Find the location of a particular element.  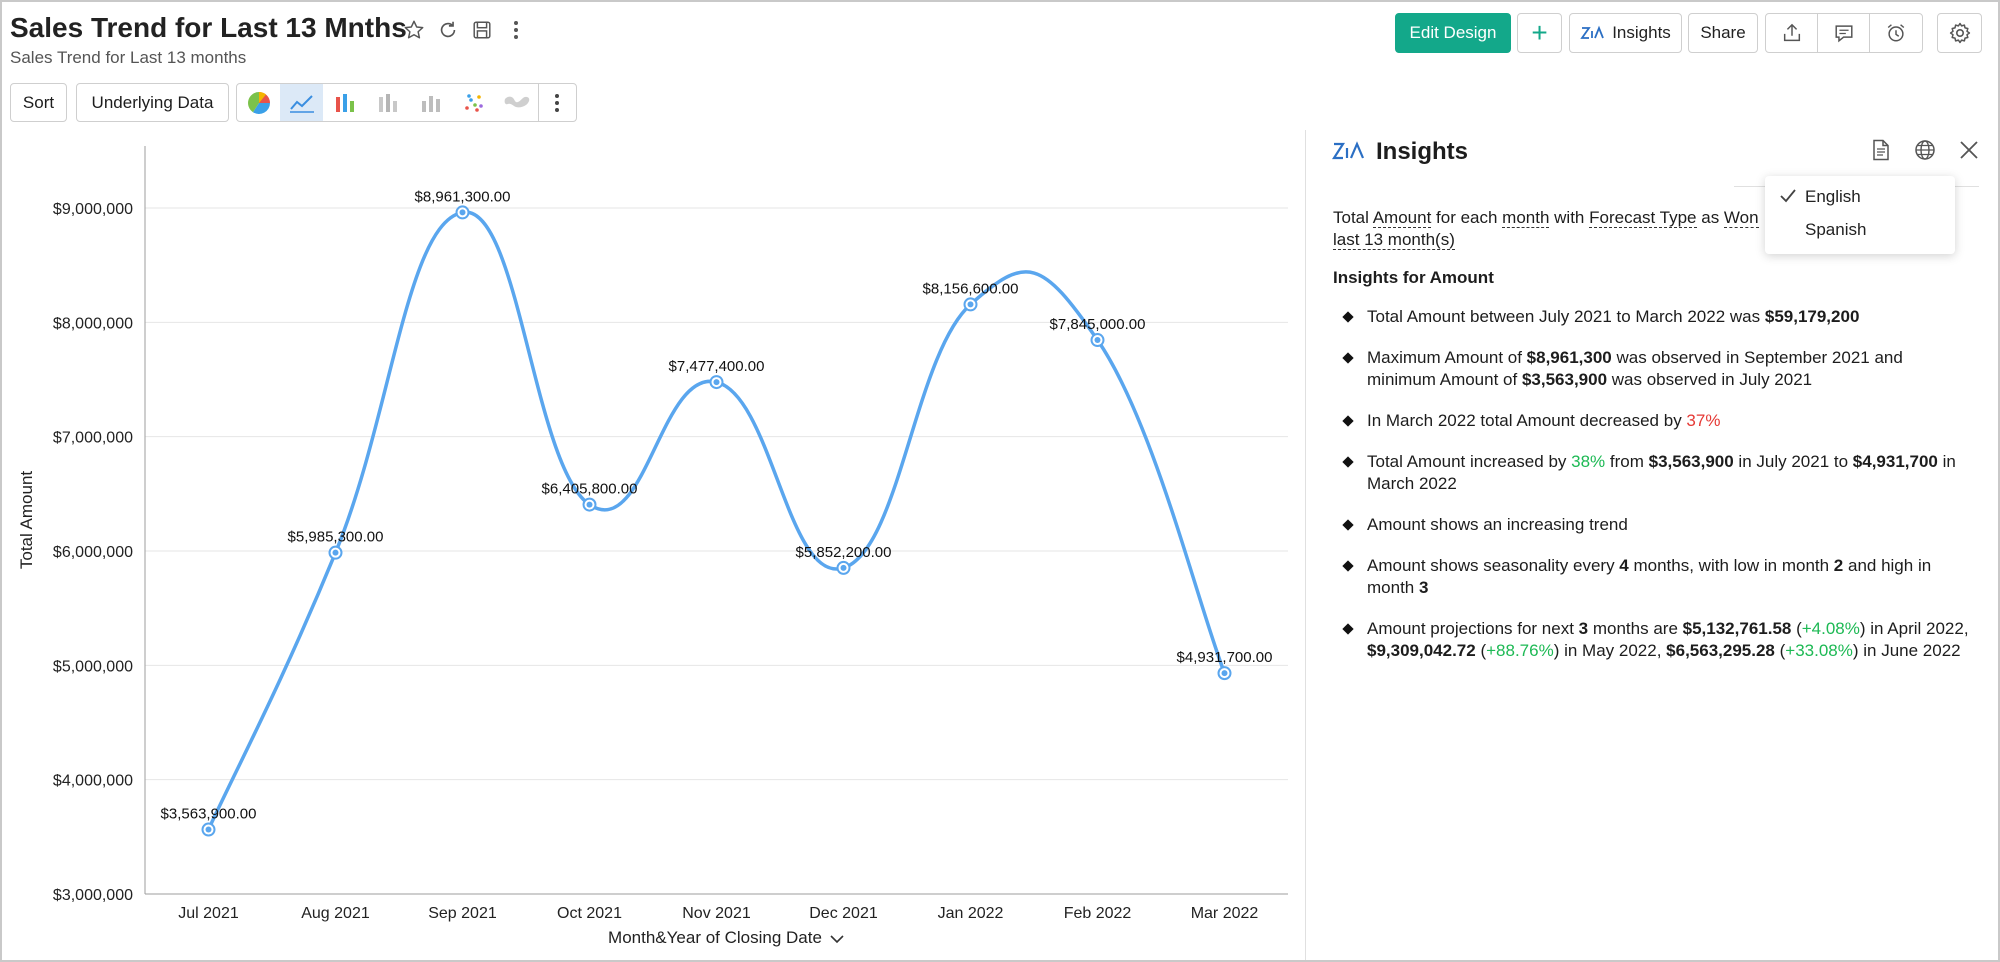

close-icon is located at coordinates (1969, 150).